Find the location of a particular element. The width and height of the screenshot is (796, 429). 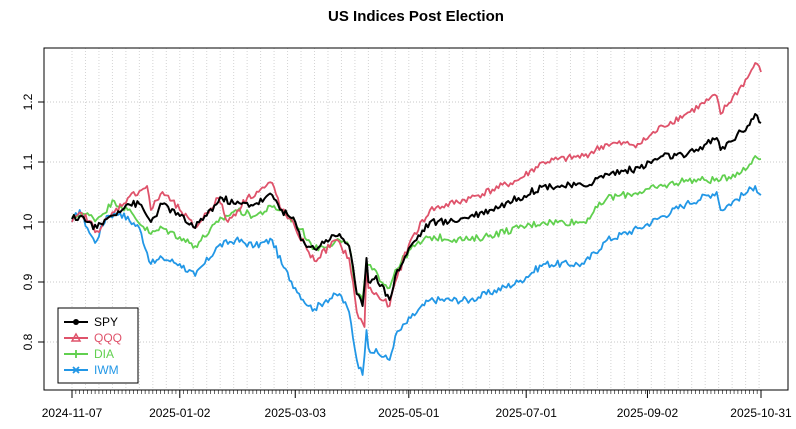

x-tick-label: 2025-05-01 is located at coordinates (409, 413).